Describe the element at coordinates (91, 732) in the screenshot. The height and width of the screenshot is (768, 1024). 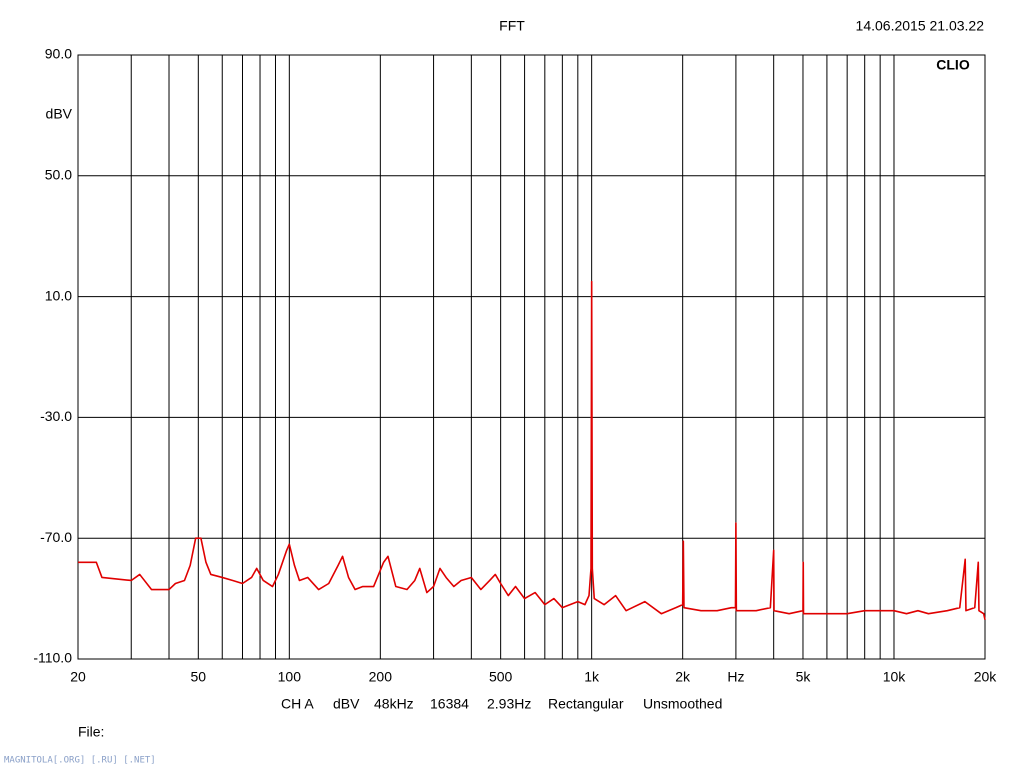
I see `file-label: File:` at that location.